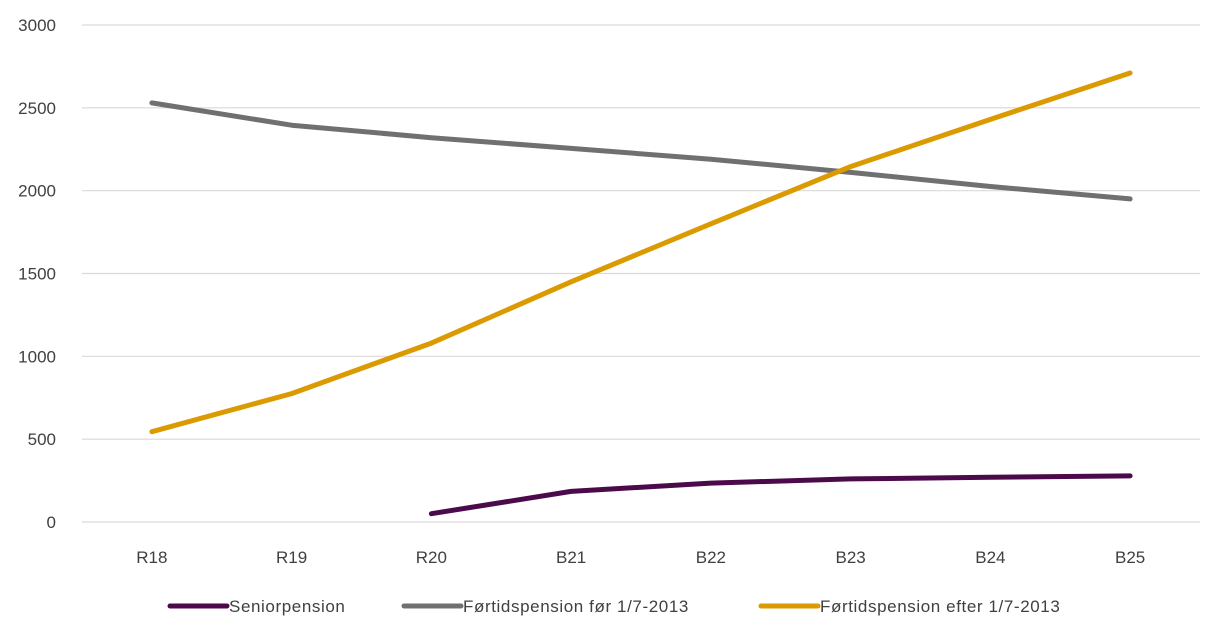 This screenshot has height=617, width=1216. I want to click on x-tick-label: R20, so click(431, 557).